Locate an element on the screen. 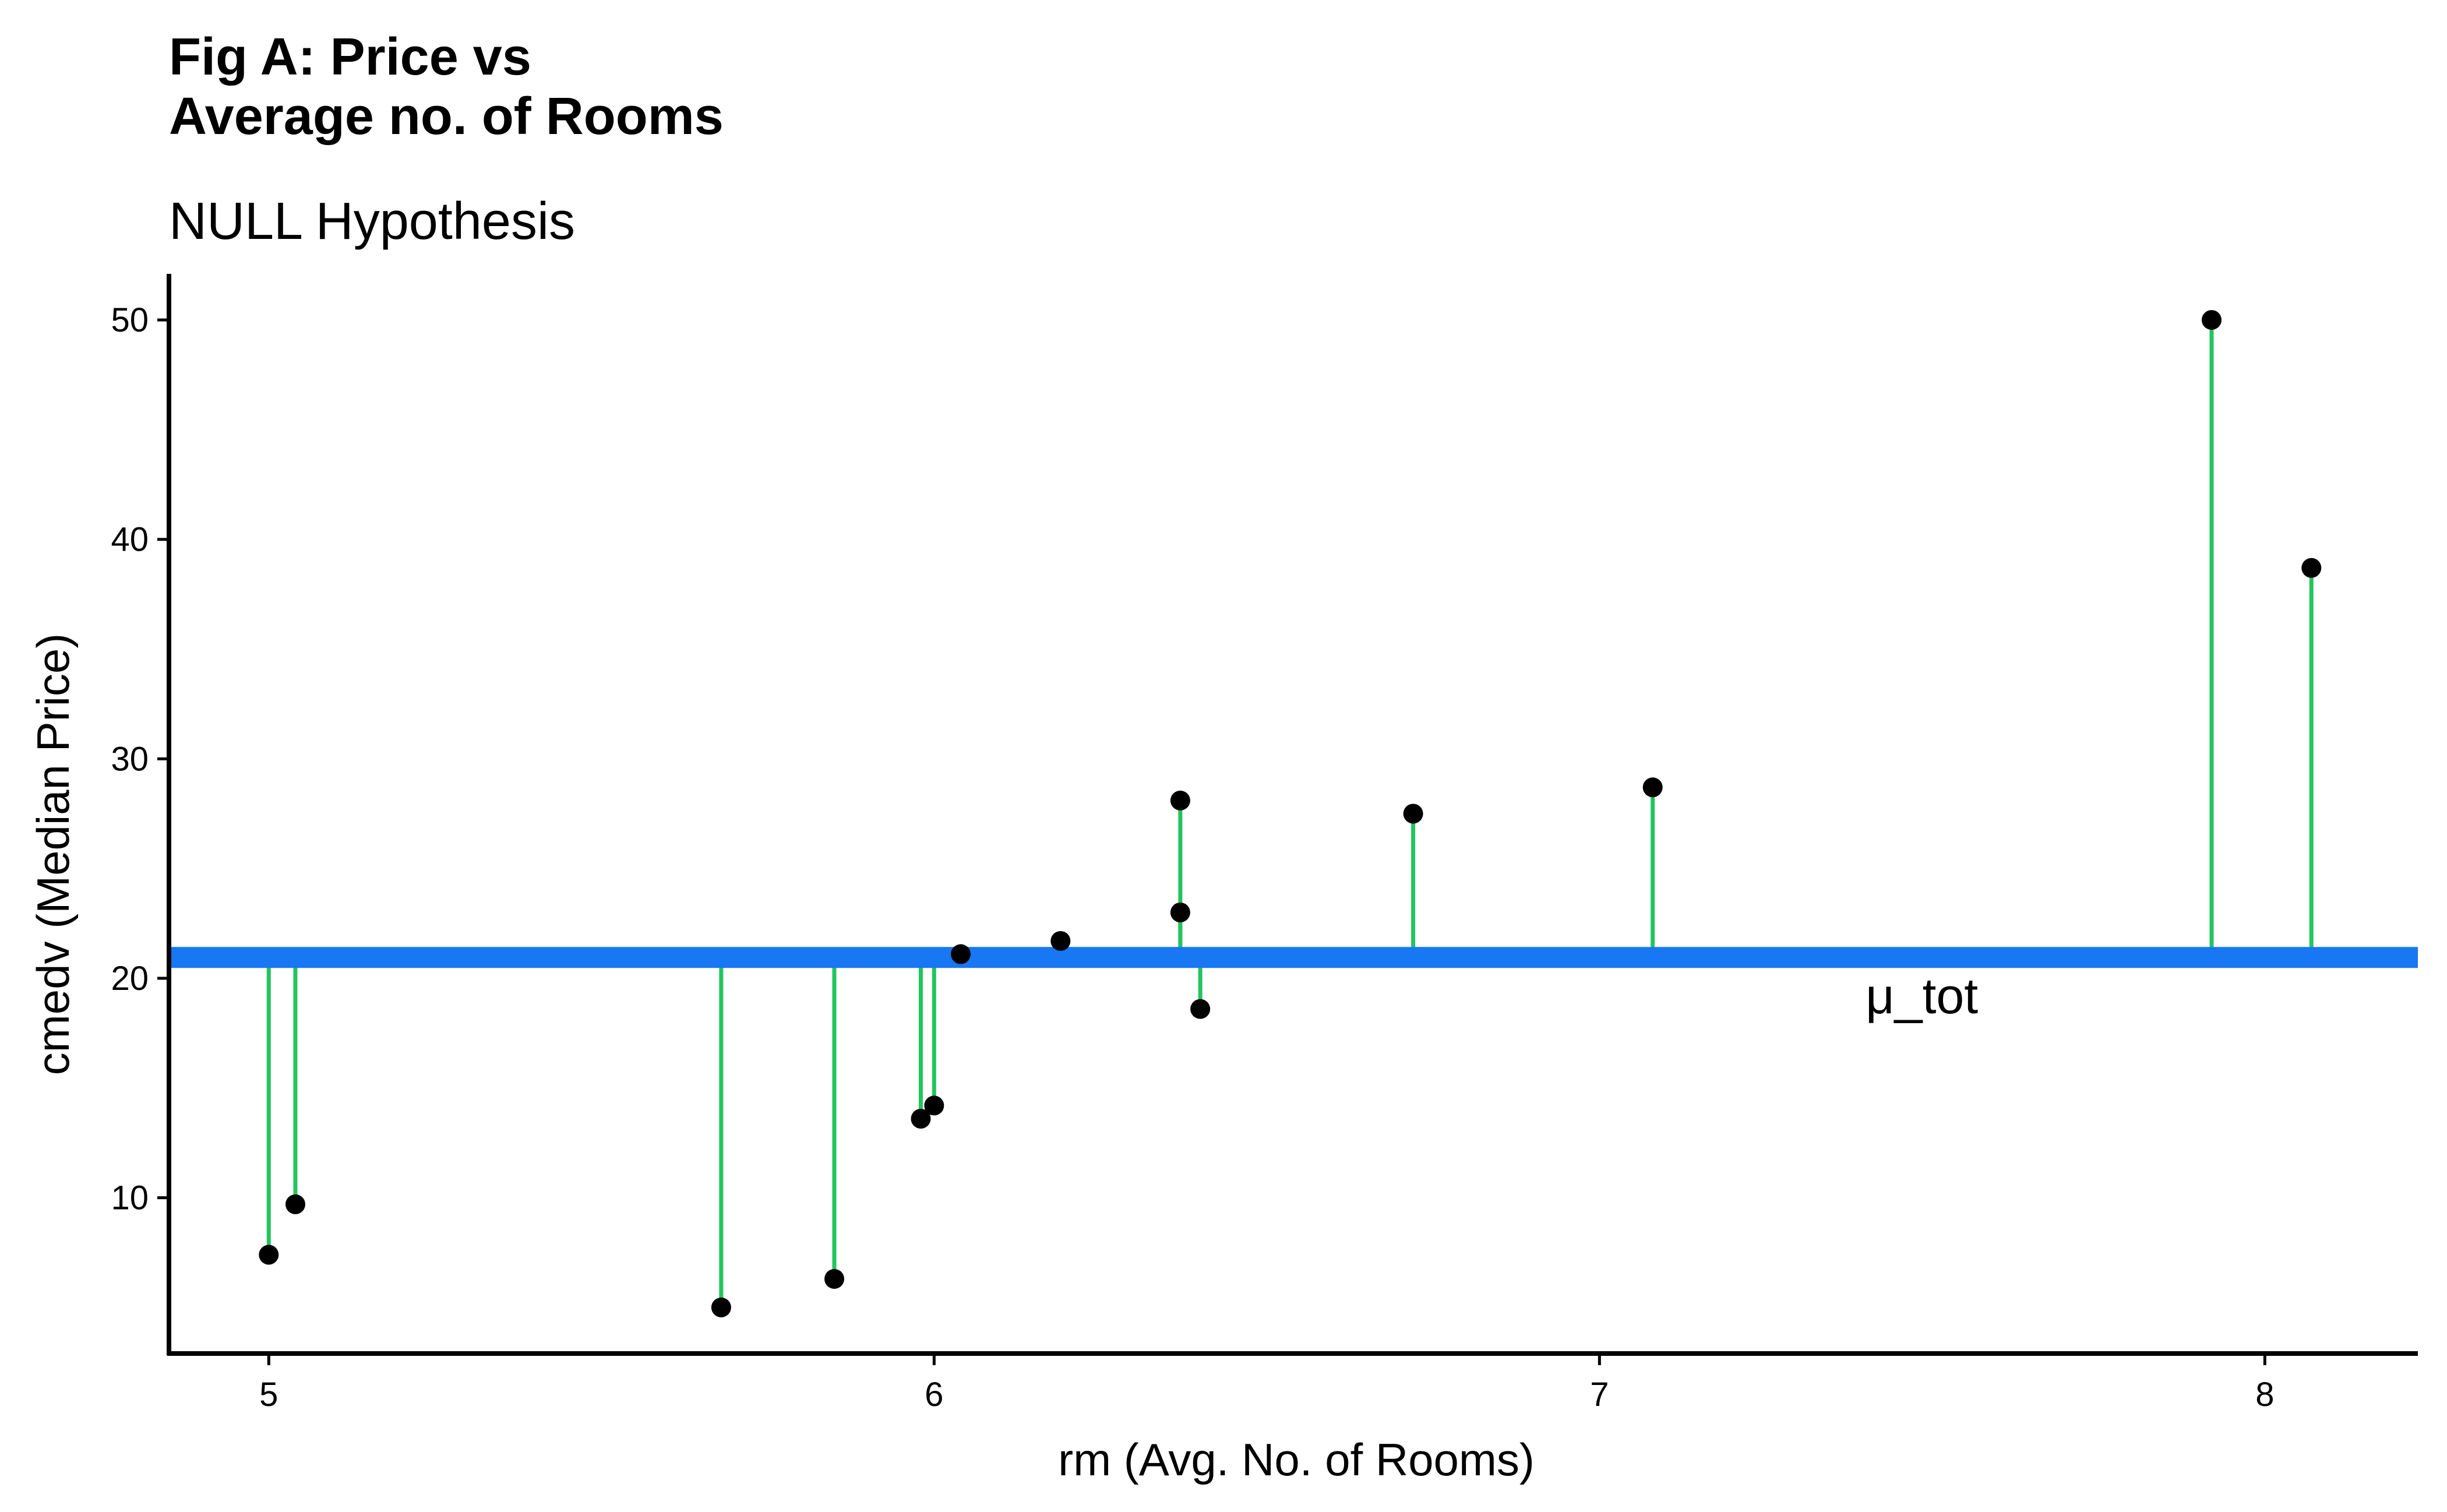  chart-subtitle: NULL Hypothesis is located at coordinates (372, 221).